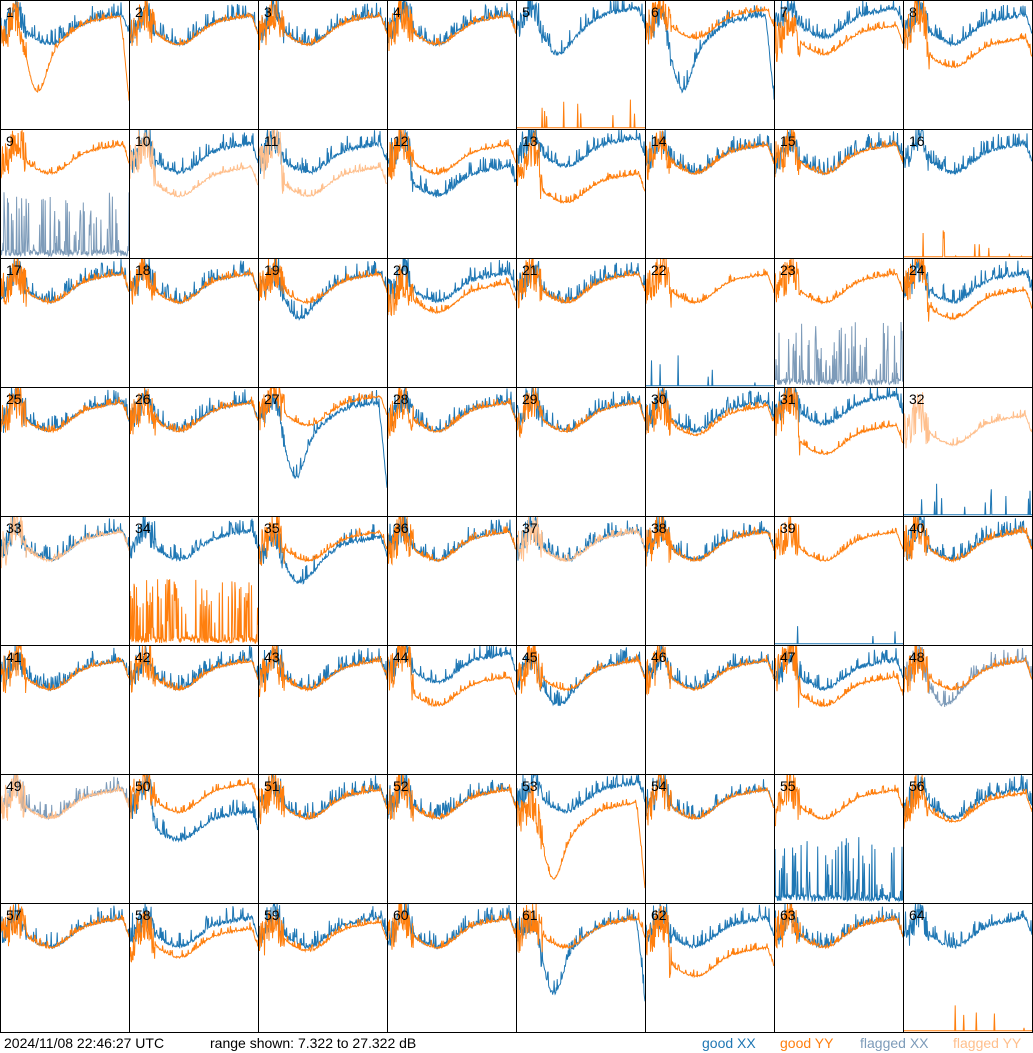  Describe the element at coordinates (839, 452) in the screenshot. I see `panel-31: 31` at that location.